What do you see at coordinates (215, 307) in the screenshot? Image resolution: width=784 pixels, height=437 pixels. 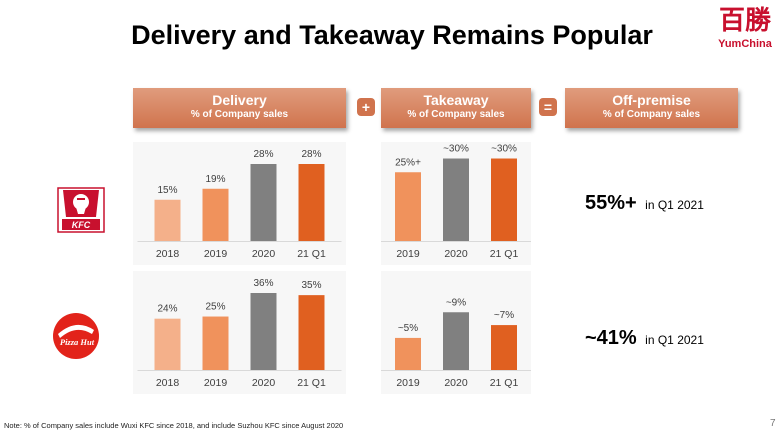 I see `data-label-ph-delivery-1: 25%` at bounding box center [215, 307].